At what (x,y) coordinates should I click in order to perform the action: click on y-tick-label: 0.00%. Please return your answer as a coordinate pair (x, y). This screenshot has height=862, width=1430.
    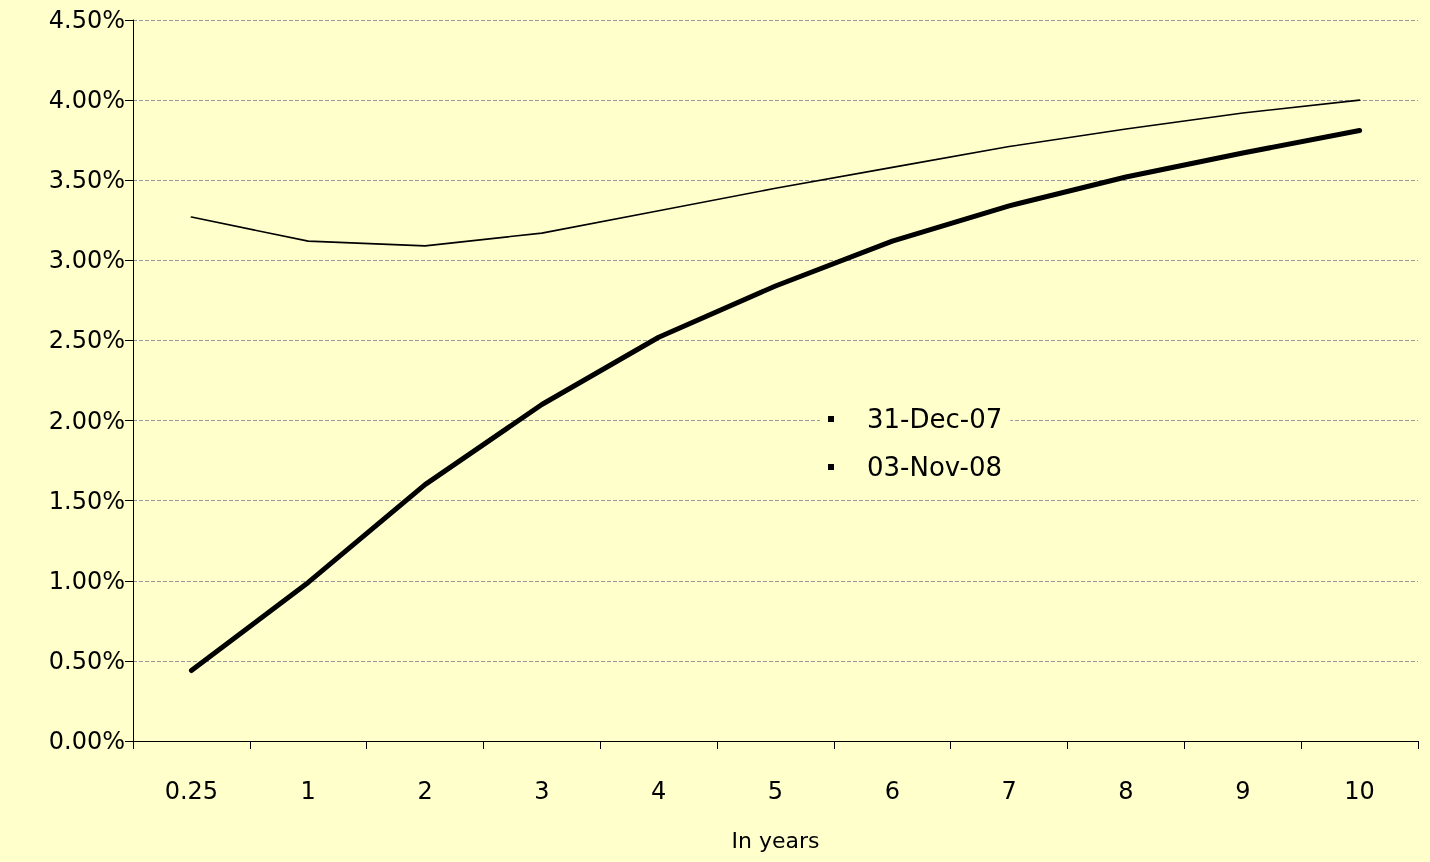
    Looking at the image, I should click on (86, 741).